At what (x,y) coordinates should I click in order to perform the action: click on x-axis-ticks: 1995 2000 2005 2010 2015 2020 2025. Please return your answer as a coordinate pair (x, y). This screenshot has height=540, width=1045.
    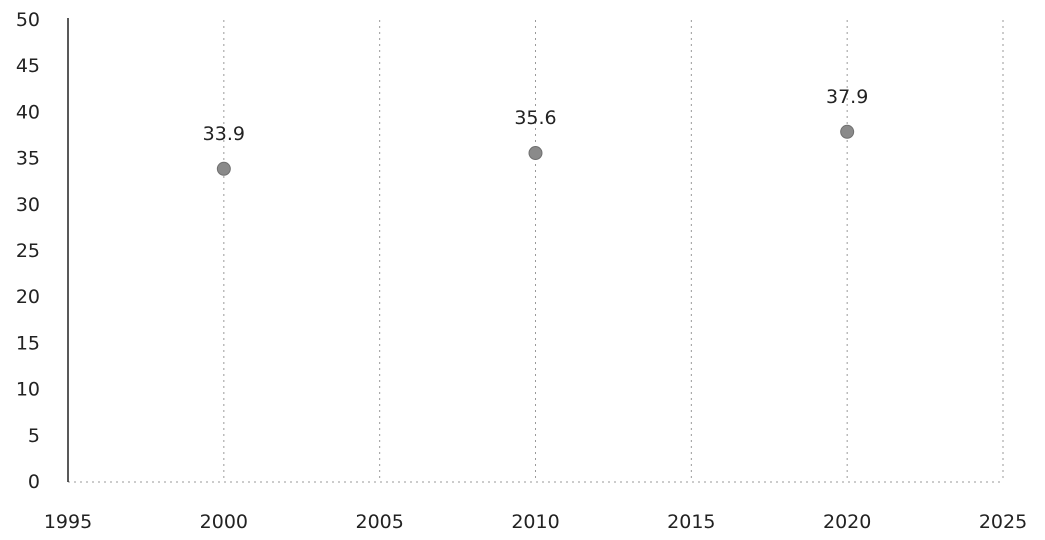
    Looking at the image, I should click on (535, 522).